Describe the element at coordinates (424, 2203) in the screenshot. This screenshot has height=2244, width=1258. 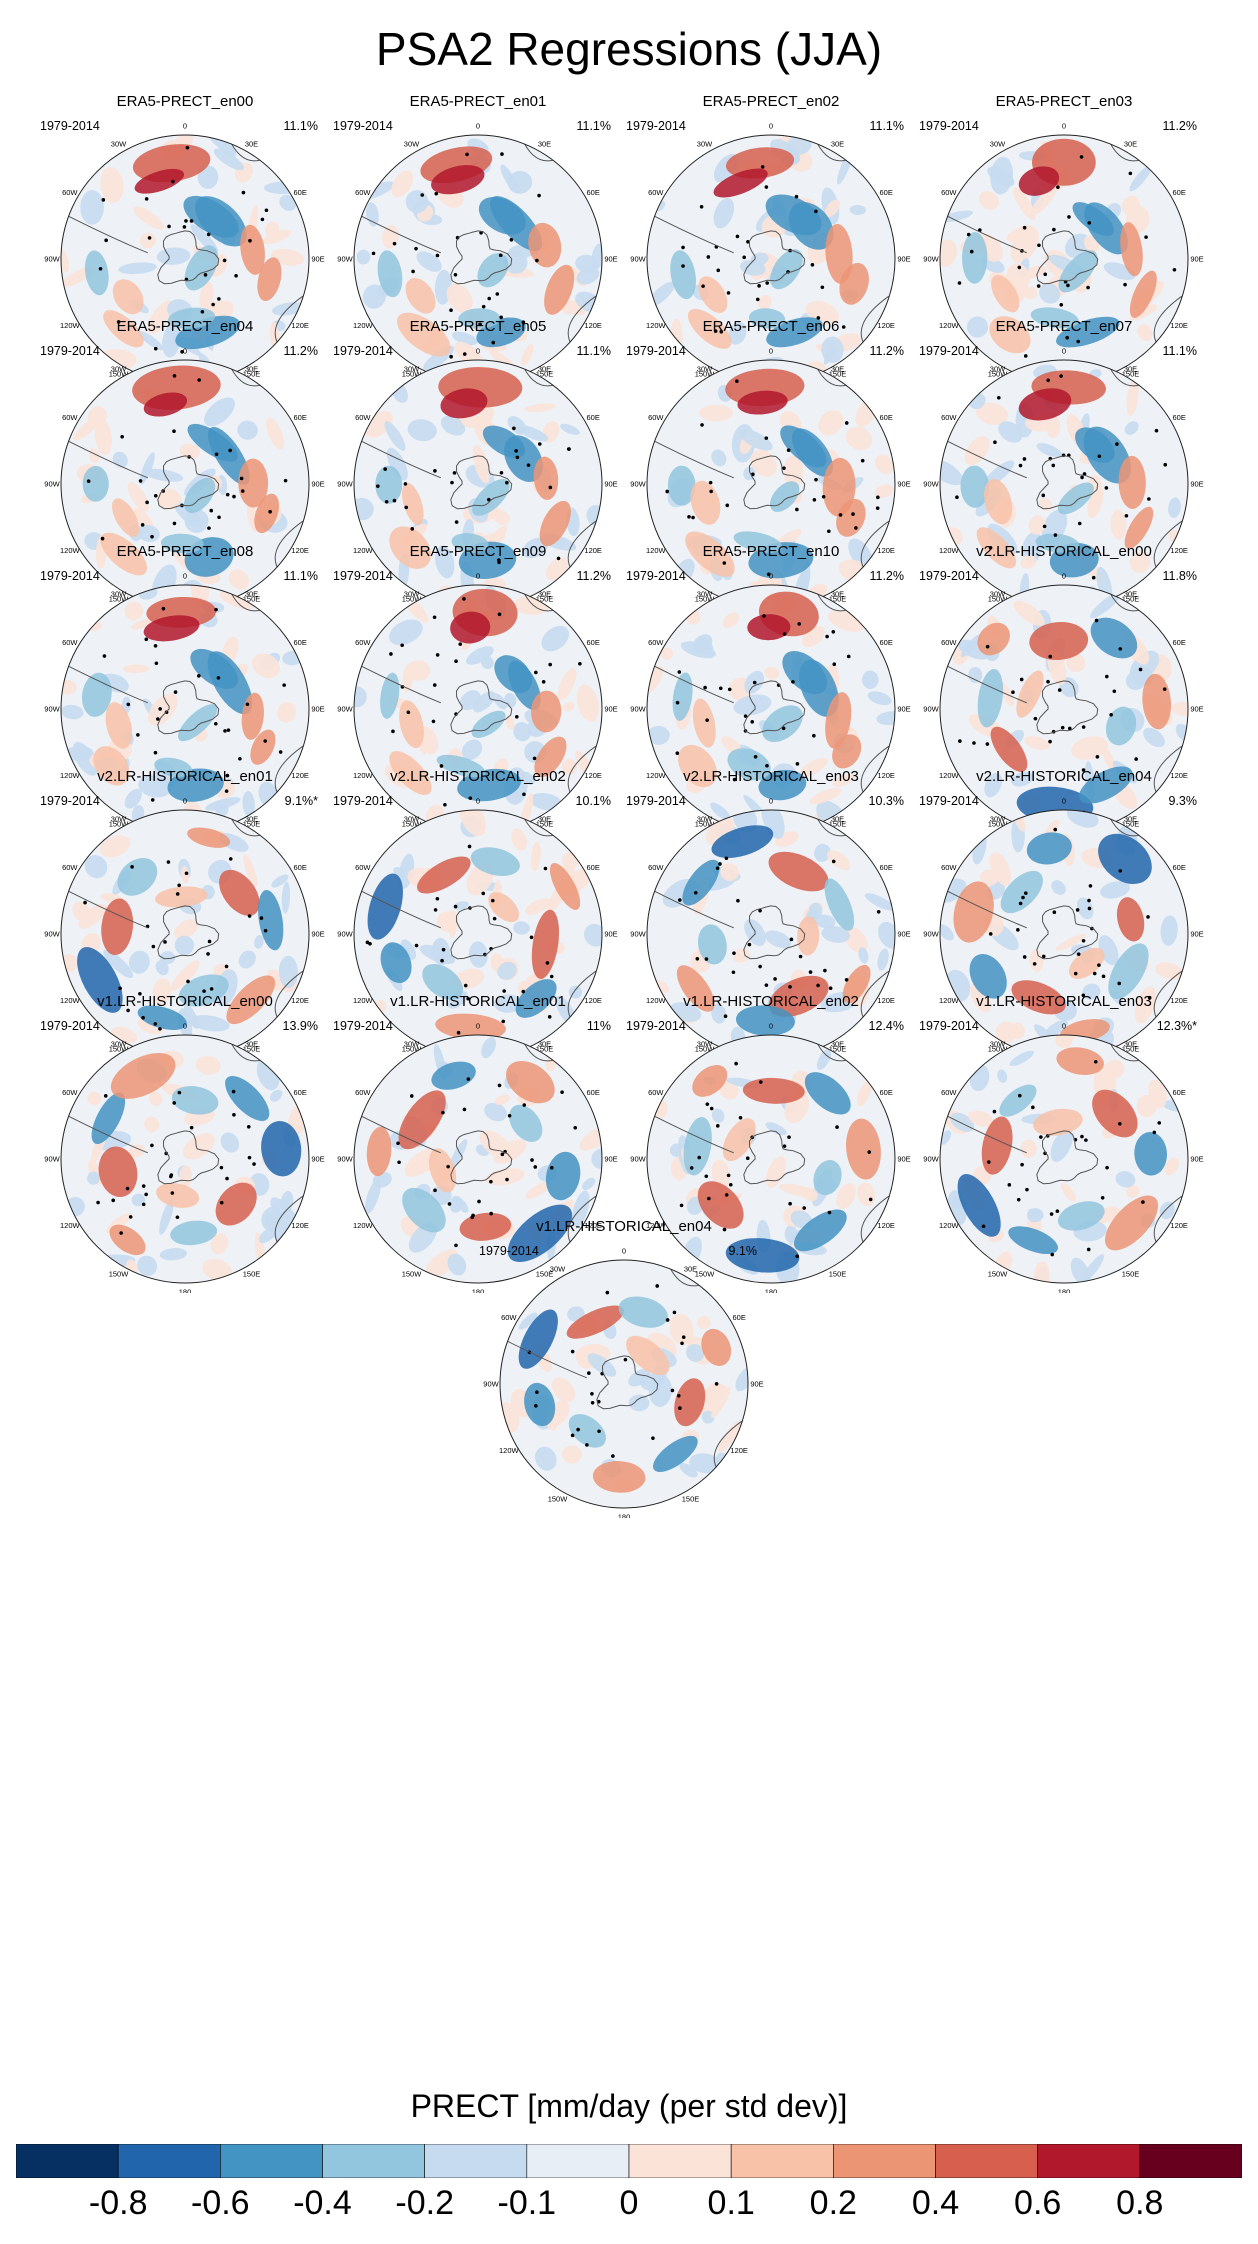
I see `colorbar-tick-label: -0.2` at that location.